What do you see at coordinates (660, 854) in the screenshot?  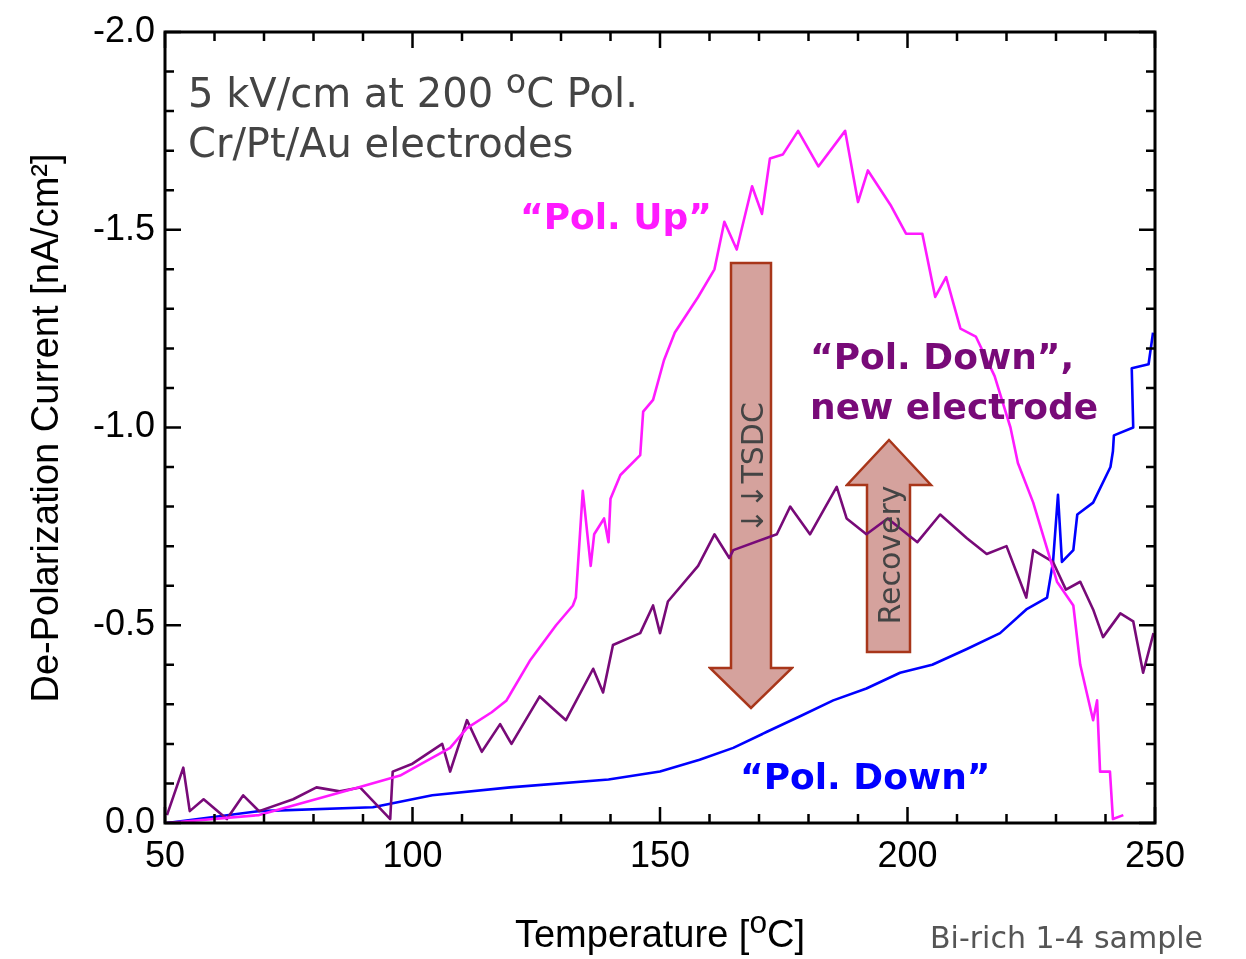 I see `x-tick-label: 150` at bounding box center [660, 854].